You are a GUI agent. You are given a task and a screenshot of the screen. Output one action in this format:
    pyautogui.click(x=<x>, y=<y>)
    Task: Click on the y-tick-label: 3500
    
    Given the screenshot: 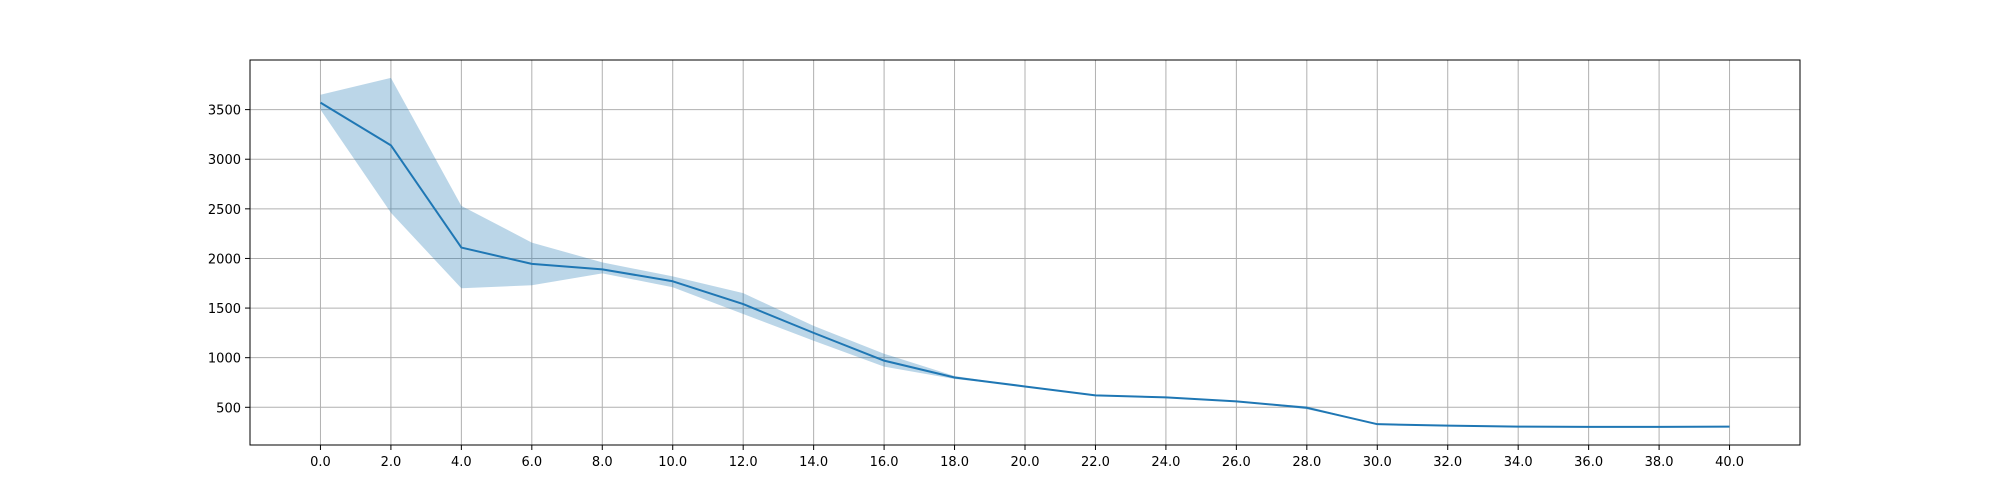 What is the action you would take?
    pyautogui.click(x=224, y=111)
    